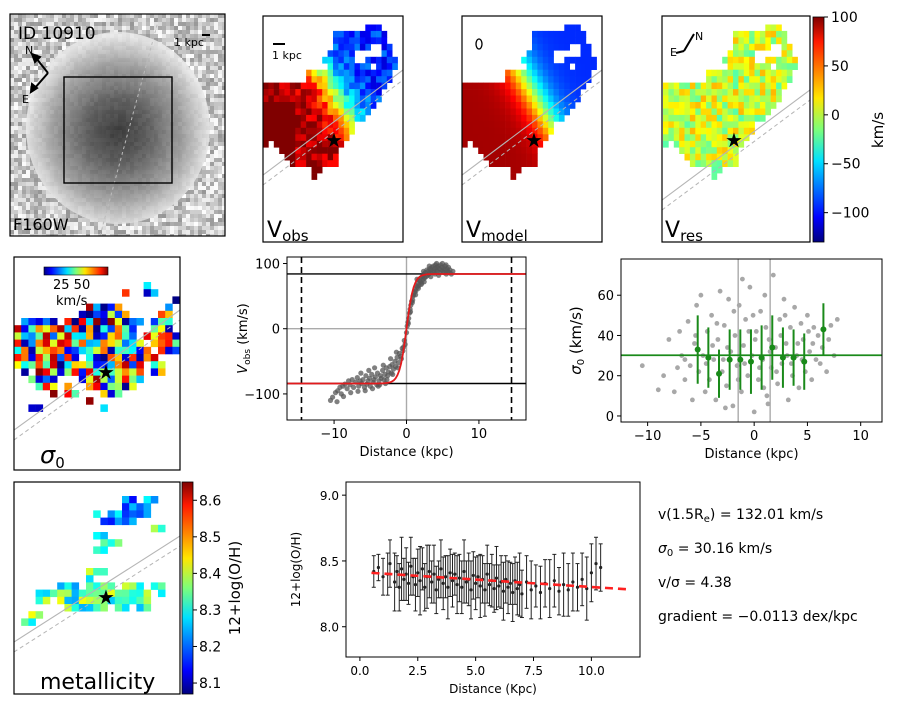 Image resolution: width=914 pixels, height=720 pixels. I want to click on x-tick-label: 5, so click(807, 436).